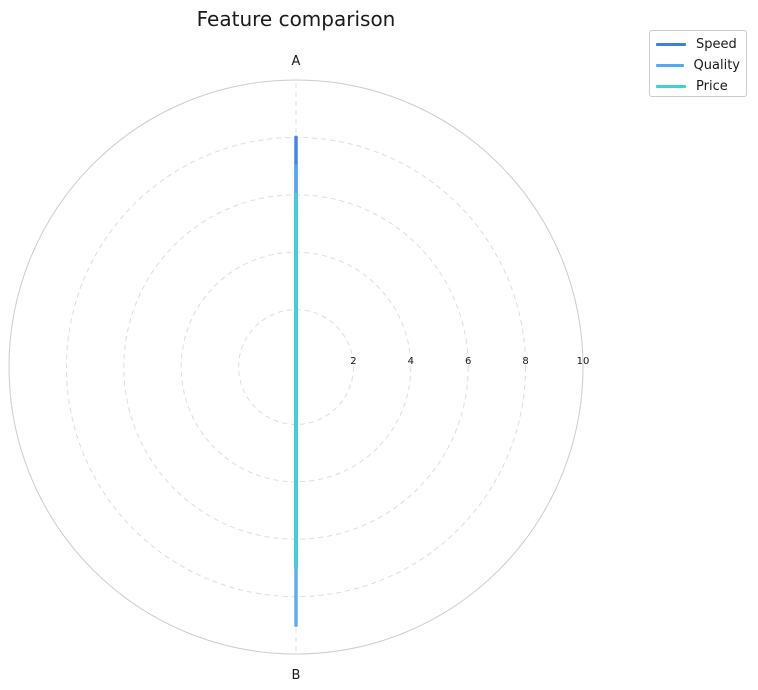 This screenshot has height=690, width=758. I want to click on radial-tick-label-6: 6, so click(468, 361).